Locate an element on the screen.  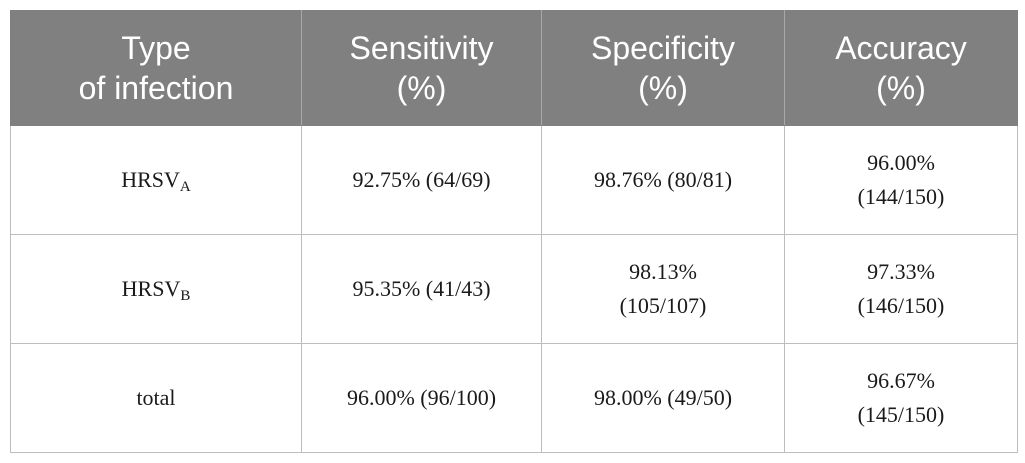
header-line: Type is located at coordinates (156, 48).